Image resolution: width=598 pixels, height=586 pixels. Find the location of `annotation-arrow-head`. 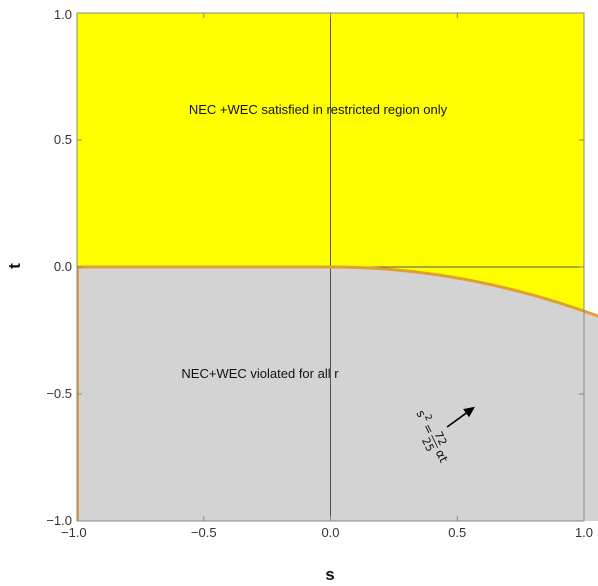

annotation-arrow-head is located at coordinates (469, 412).